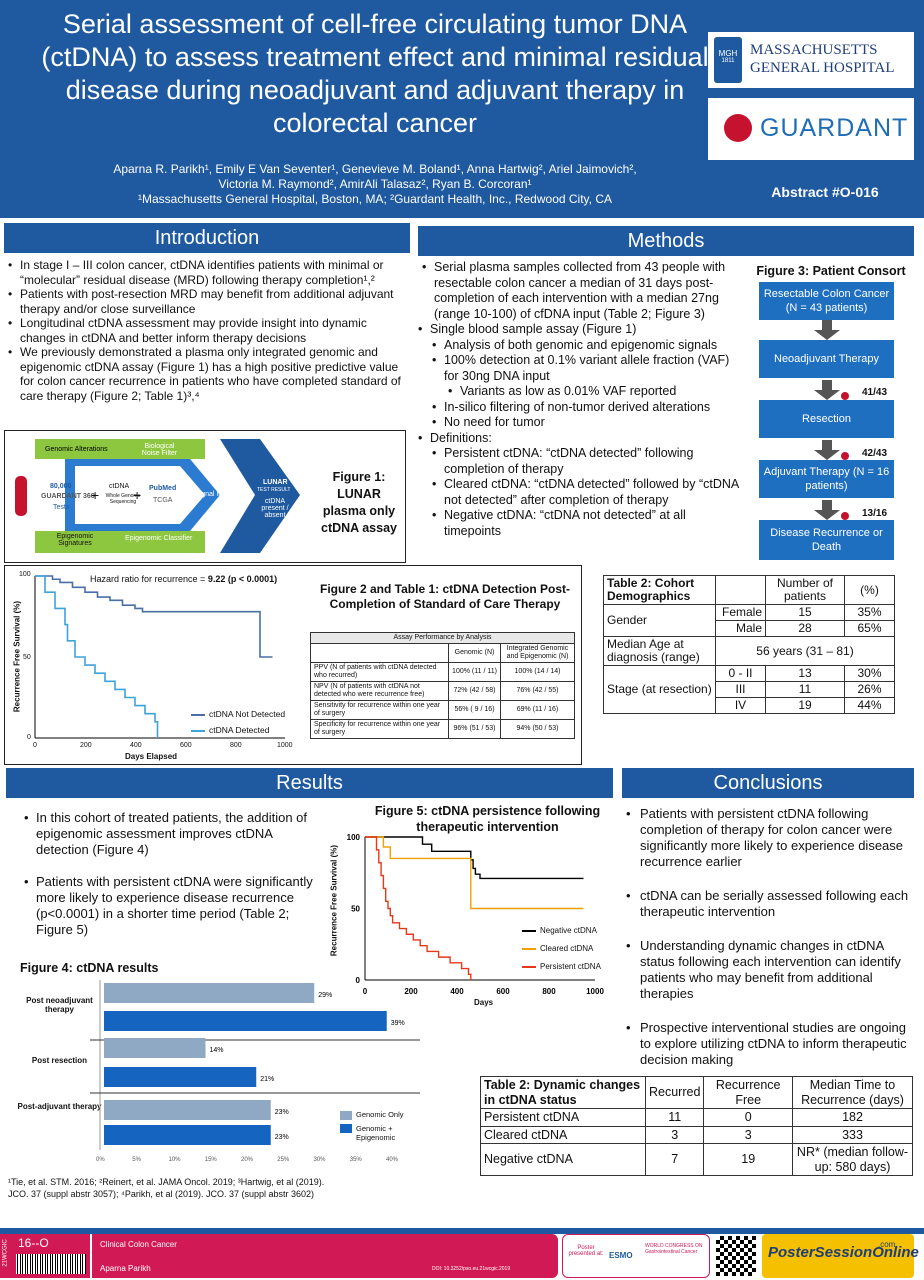 The width and height of the screenshot is (924, 1280). Describe the element at coordinates (61, 507) in the screenshot. I see `tests-label: Tests` at that location.